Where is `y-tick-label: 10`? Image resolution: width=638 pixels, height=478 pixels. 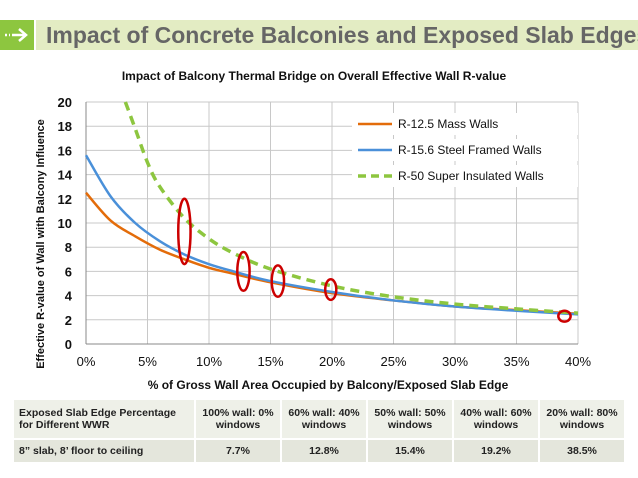
y-tick-label: 10 is located at coordinates (65, 223).